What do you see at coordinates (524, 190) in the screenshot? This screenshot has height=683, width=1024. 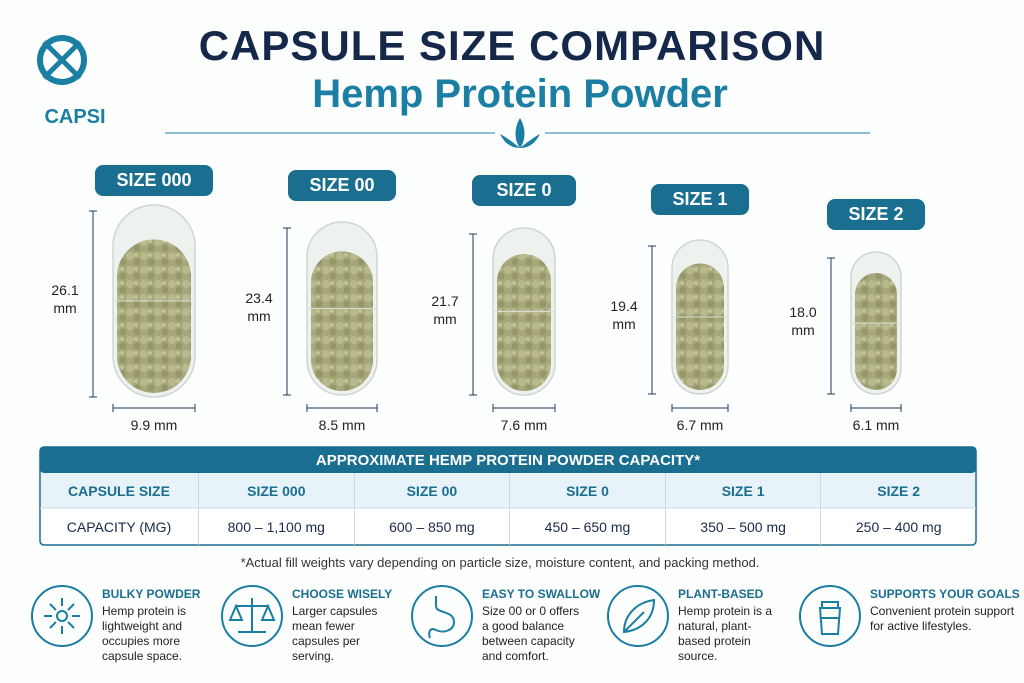 I see `size-badge: SIZE 0` at bounding box center [524, 190].